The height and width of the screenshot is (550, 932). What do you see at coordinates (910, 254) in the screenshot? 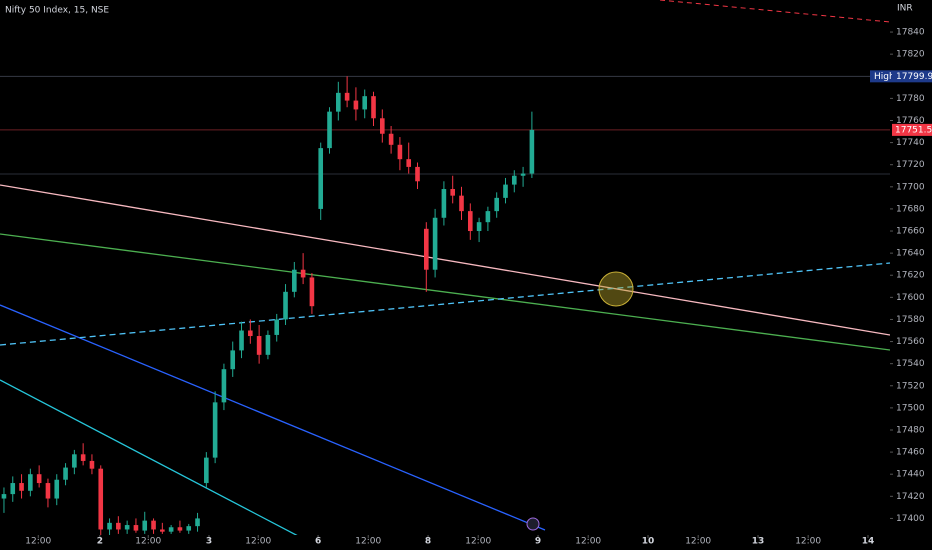
I see `y-tick-label: 17640` at bounding box center [910, 254].